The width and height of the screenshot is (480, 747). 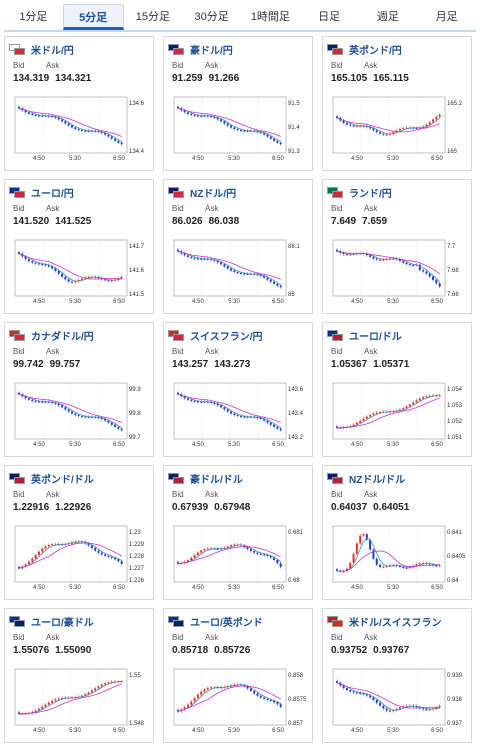 I want to click on mini-candlestick-chart: 91.5 91.4 91.3 4:50 5:30 6:50, so click(x=239, y=129).